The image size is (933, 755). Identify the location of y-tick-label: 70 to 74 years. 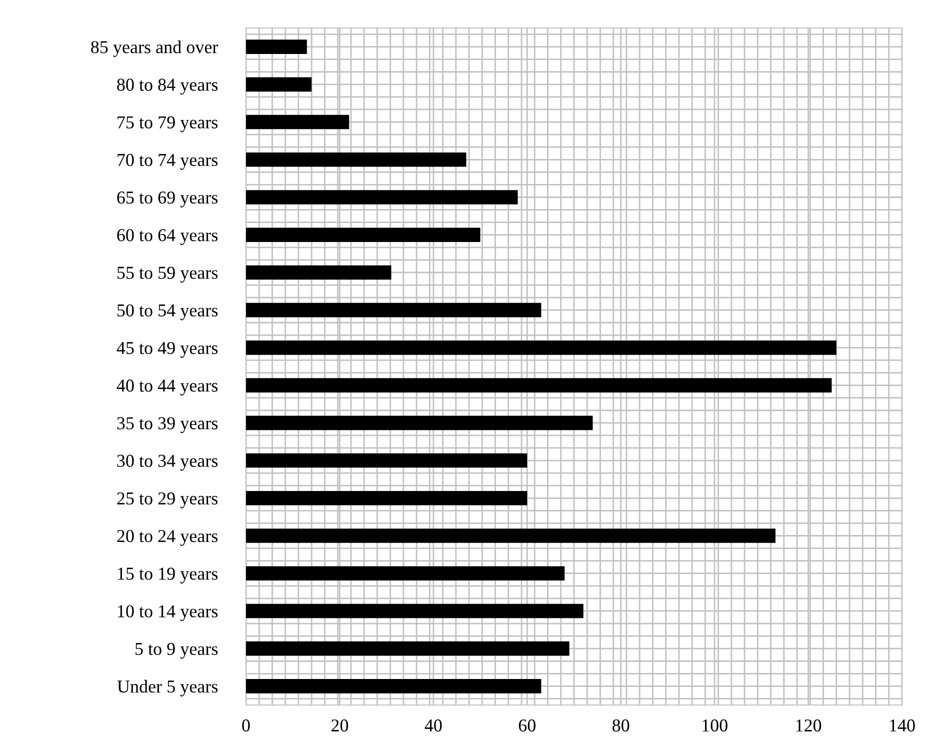
(168, 162).